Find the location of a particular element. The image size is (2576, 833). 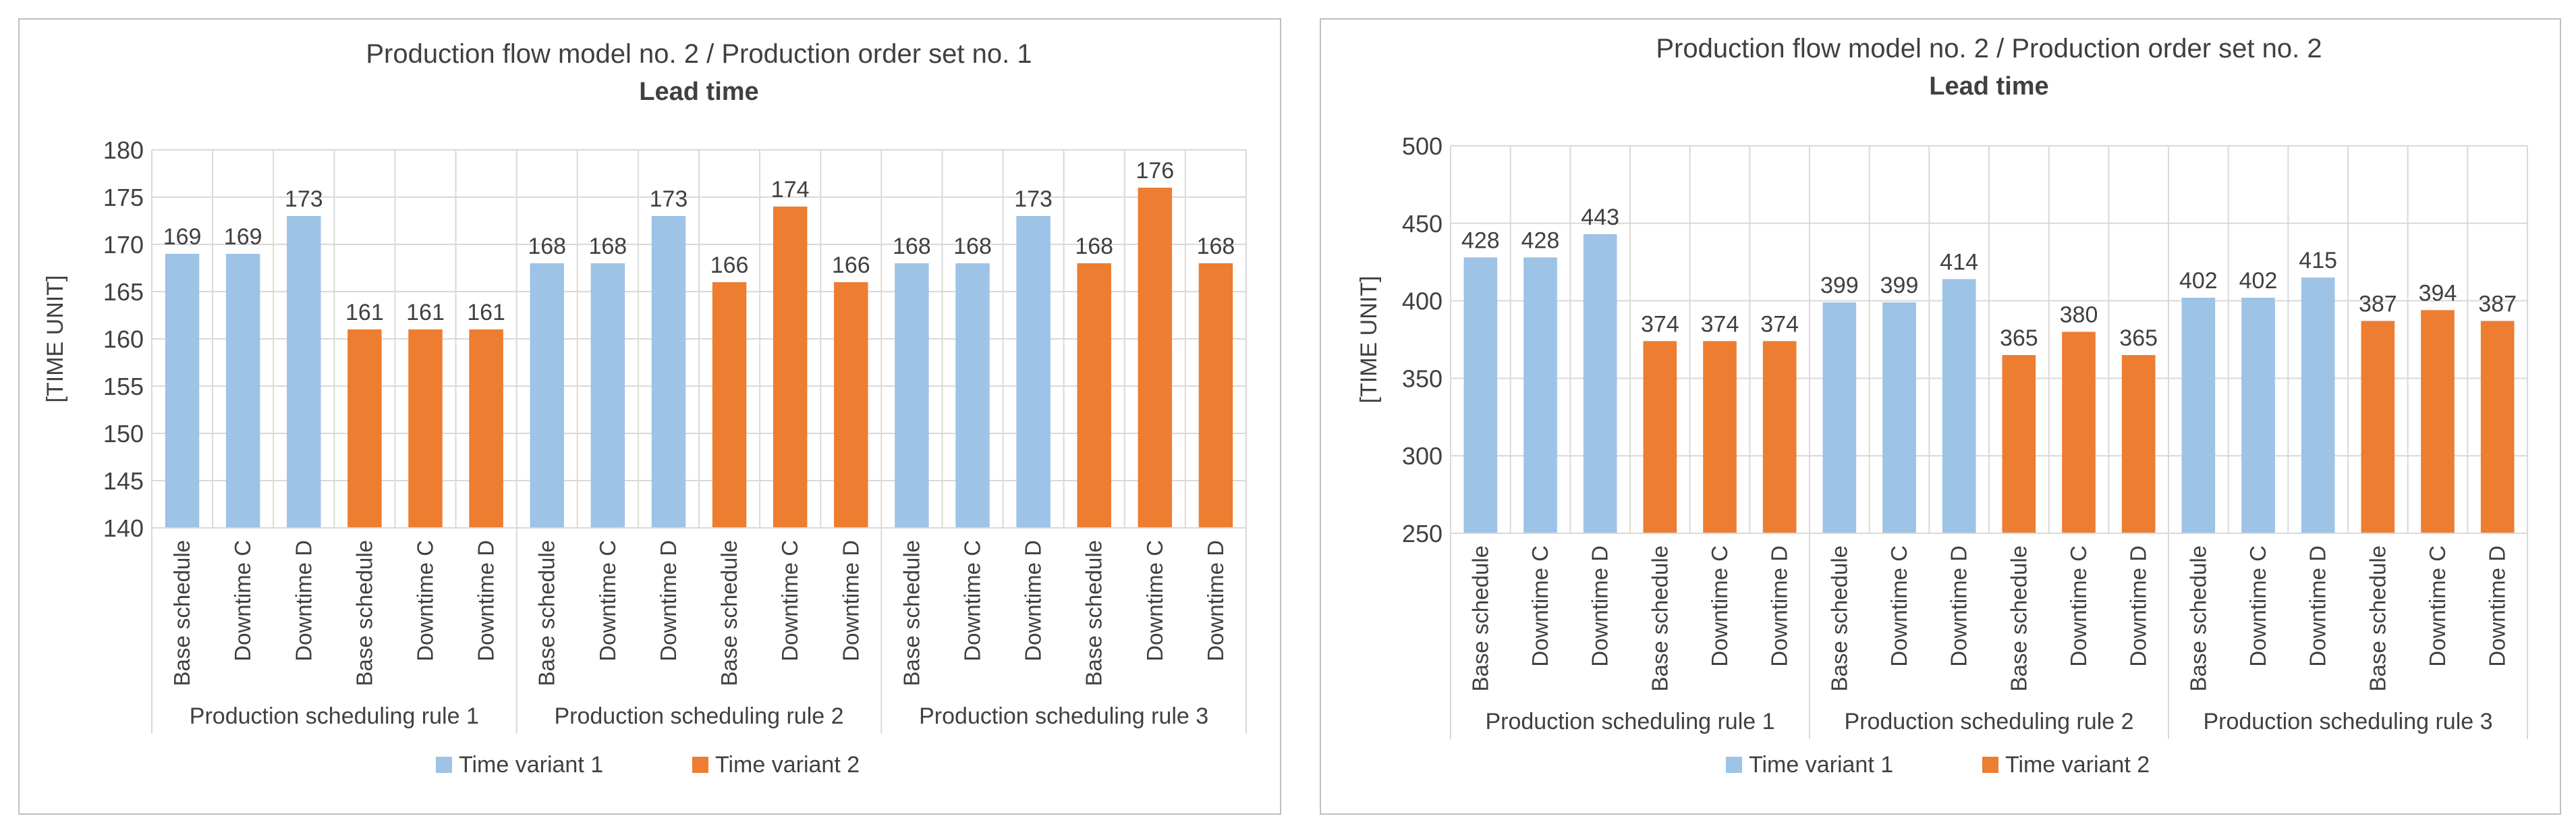

y-tick-label: 180 is located at coordinates (123, 150).